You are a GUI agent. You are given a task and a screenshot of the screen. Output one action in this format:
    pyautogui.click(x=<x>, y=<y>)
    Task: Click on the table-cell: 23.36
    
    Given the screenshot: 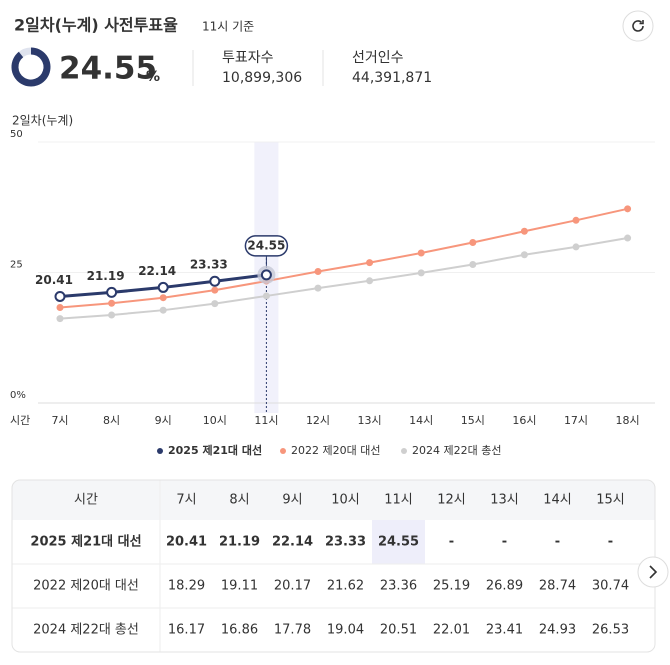 What is the action you would take?
    pyautogui.click(x=398, y=586)
    